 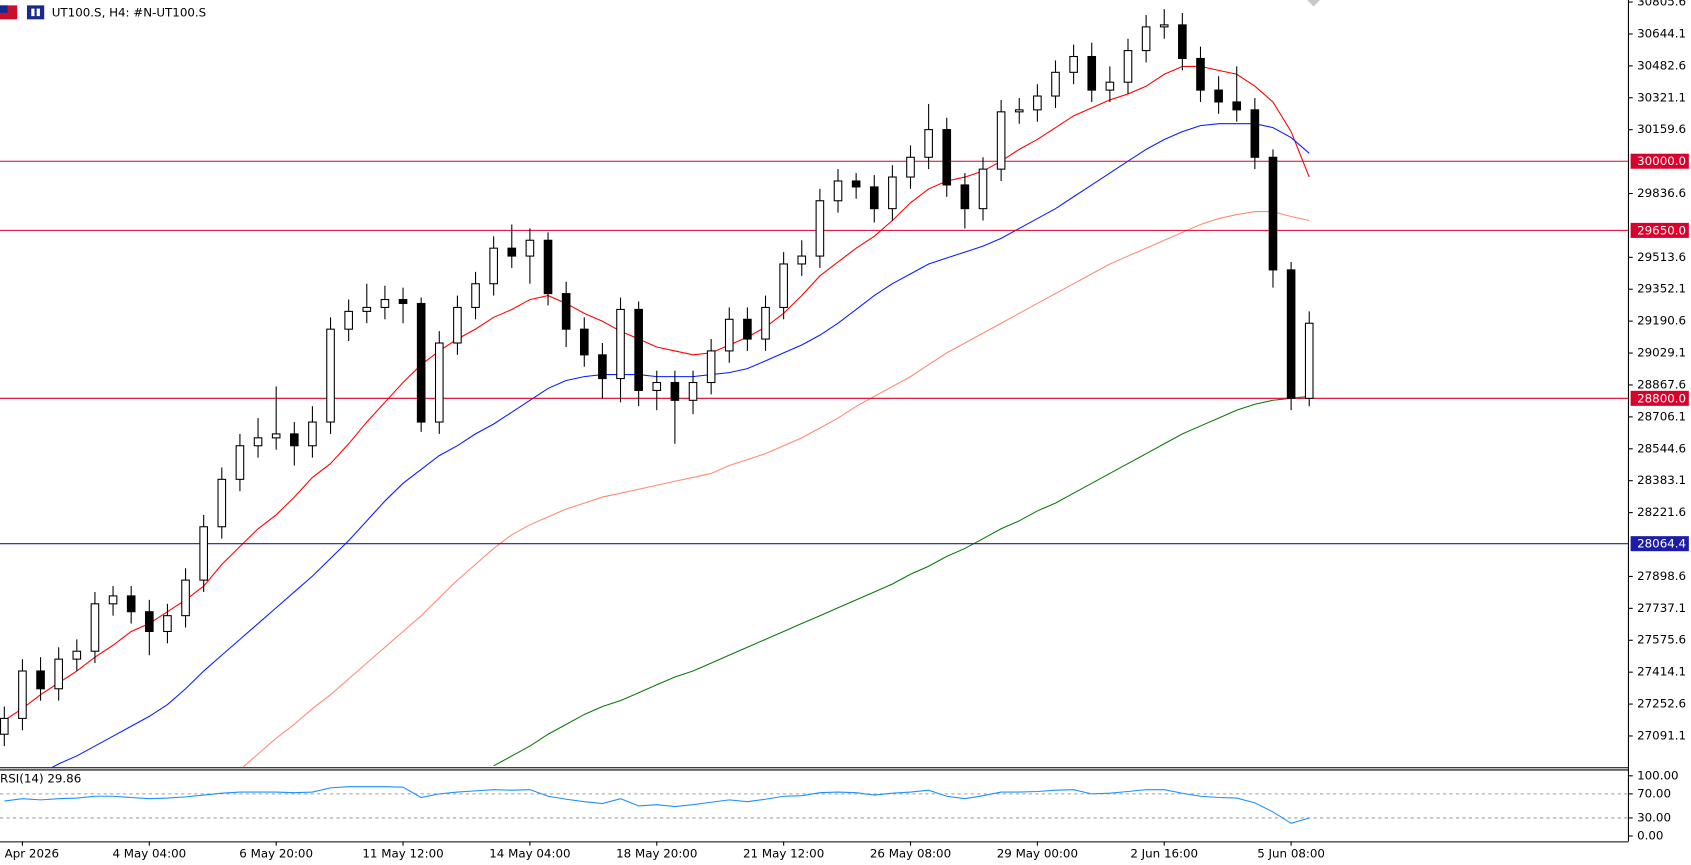 What do you see at coordinates (1661, 65) in the screenshot?
I see `y-tick-label: 30482.6` at bounding box center [1661, 65].